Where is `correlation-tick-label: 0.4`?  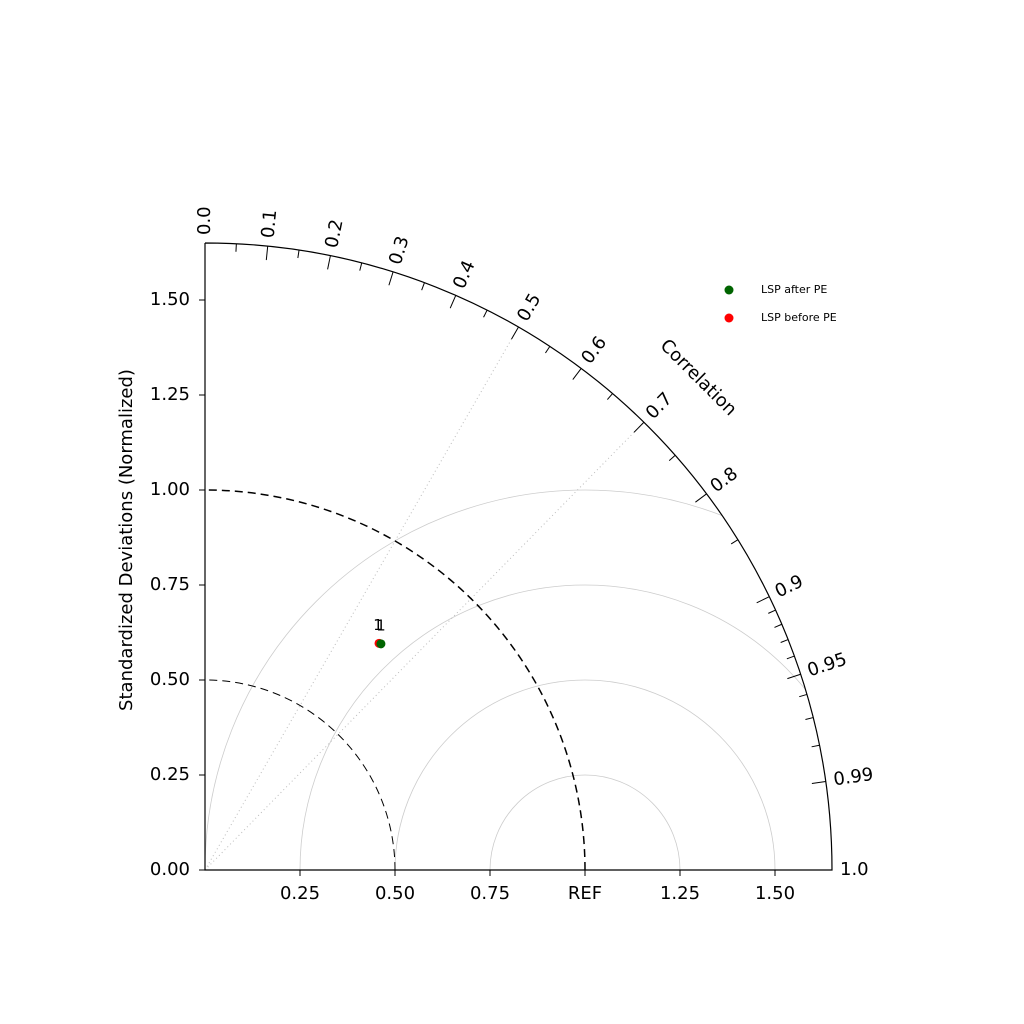 correlation-tick-label: 0.4 is located at coordinates (464, 274).